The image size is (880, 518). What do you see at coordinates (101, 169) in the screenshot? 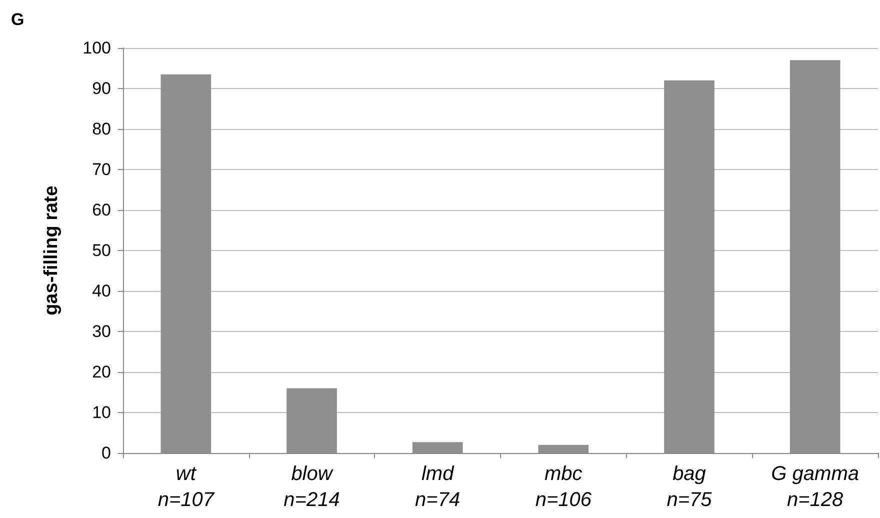
I see `y-tick-label: 70` at bounding box center [101, 169].